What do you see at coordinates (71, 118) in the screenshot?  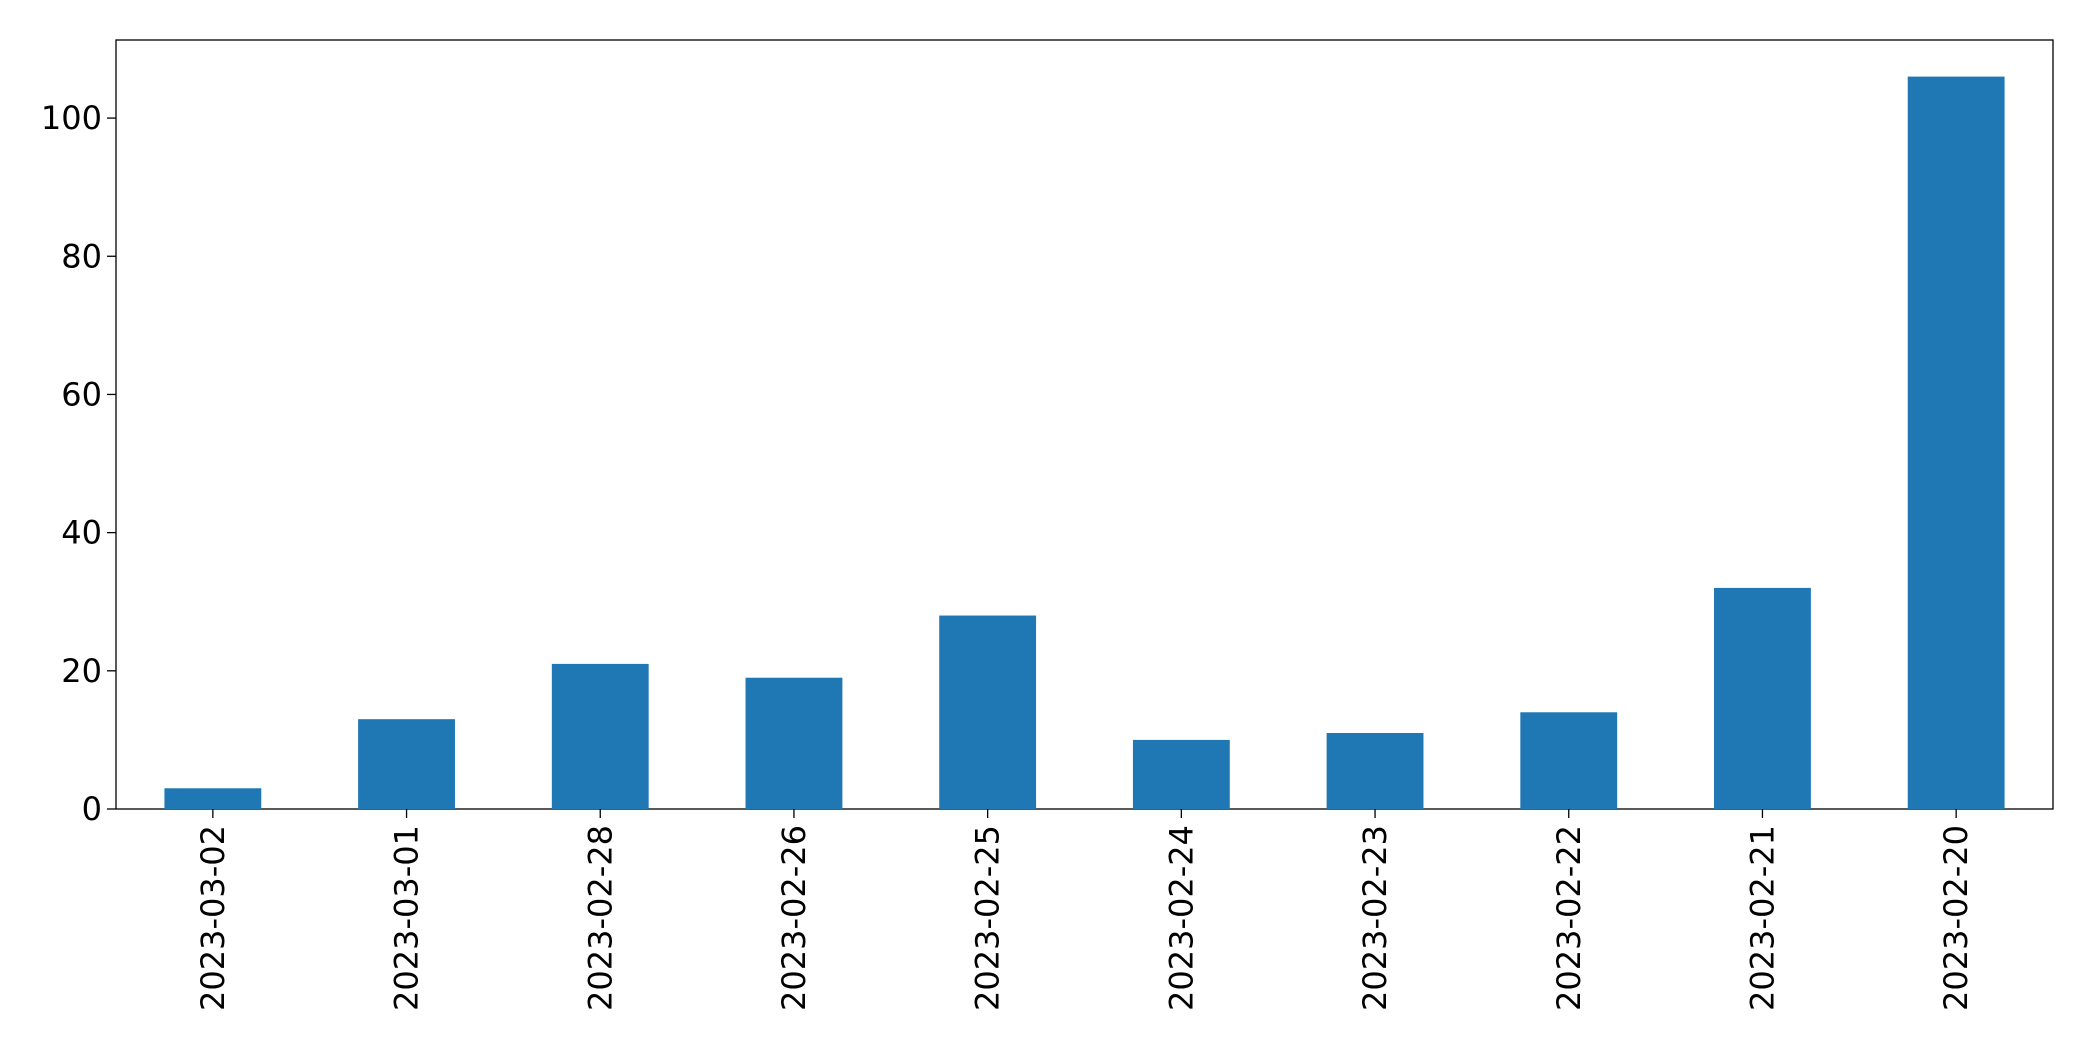 I see `y-tick-label: 100` at bounding box center [71, 118].